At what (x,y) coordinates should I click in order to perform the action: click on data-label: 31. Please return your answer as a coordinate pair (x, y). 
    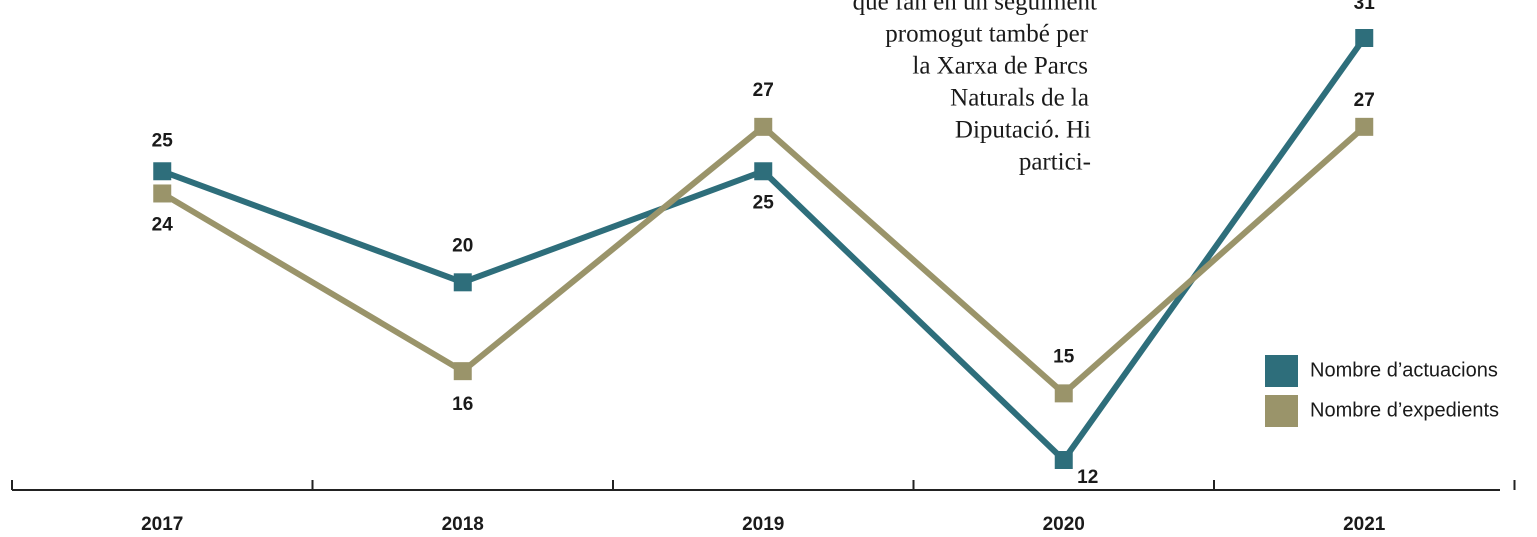
    Looking at the image, I should click on (1365, 7).